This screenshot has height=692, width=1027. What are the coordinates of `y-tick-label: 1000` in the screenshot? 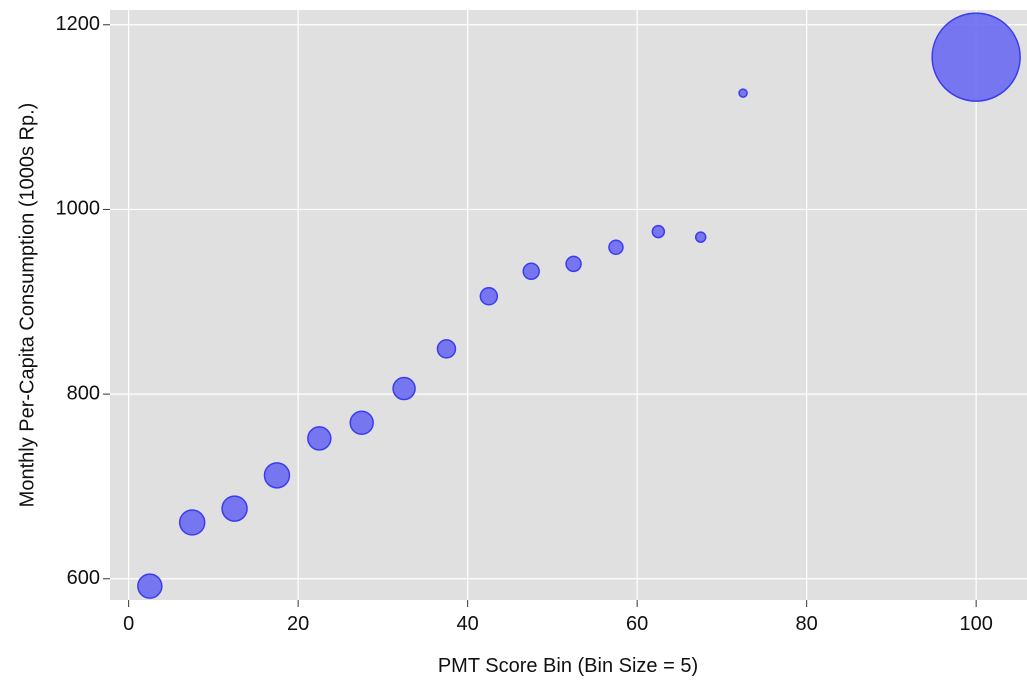 It's located at (78, 209).